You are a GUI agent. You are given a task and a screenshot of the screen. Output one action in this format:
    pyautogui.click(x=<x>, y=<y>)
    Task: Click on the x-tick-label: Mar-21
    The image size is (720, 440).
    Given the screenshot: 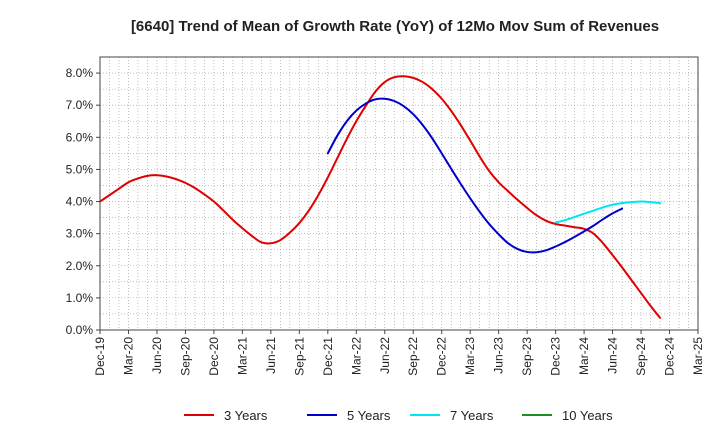 What is the action you would take?
    pyautogui.click(x=242, y=356)
    